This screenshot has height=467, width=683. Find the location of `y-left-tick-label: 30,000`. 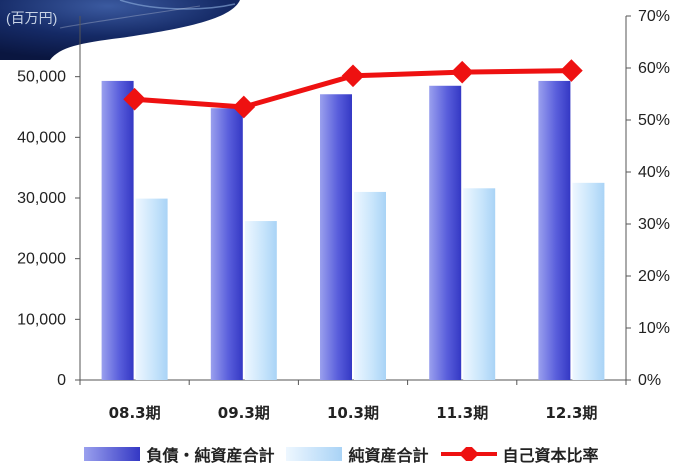

y-left-tick-label: 30,000 is located at coordinates (41, 198).